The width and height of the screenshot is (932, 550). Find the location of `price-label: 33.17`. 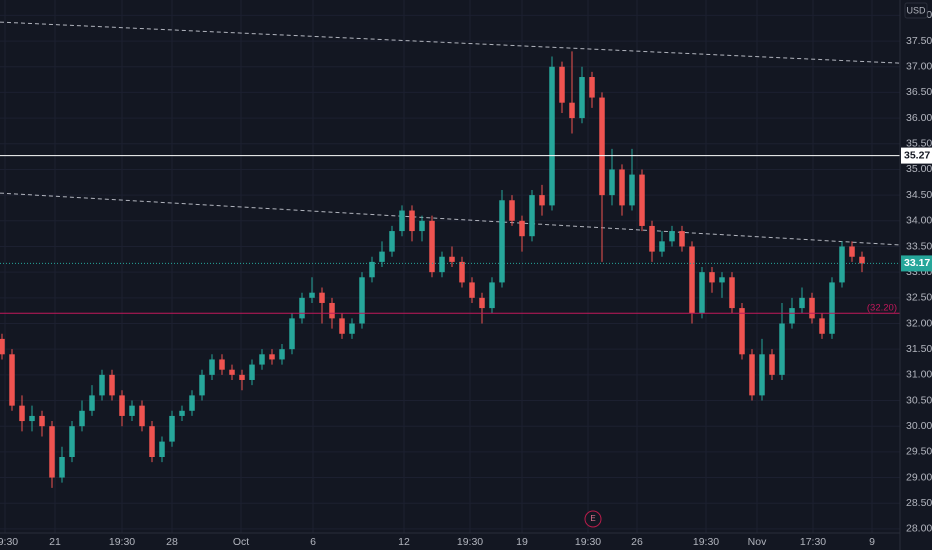

price-label: 33.17 is located at coordinates (917, 263).